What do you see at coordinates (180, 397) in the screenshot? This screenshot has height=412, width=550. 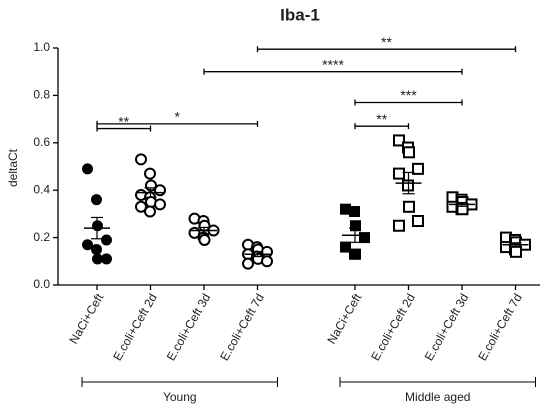 I see `group-label: Young` at bounding box center [180, 397].